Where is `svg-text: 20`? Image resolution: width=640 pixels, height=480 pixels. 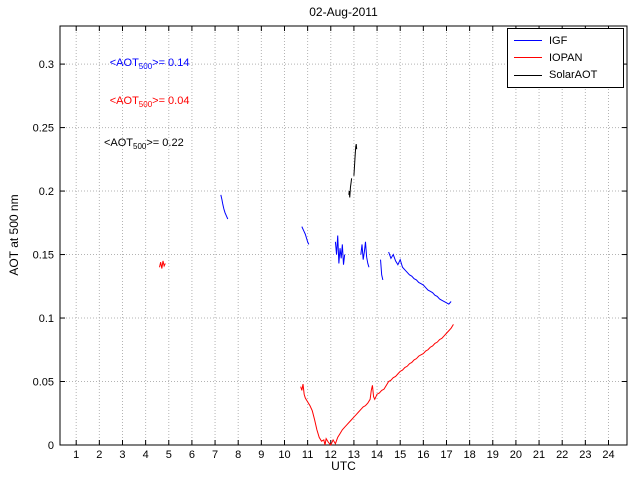 svg-text: 20 is located at coordinates (516, 455).